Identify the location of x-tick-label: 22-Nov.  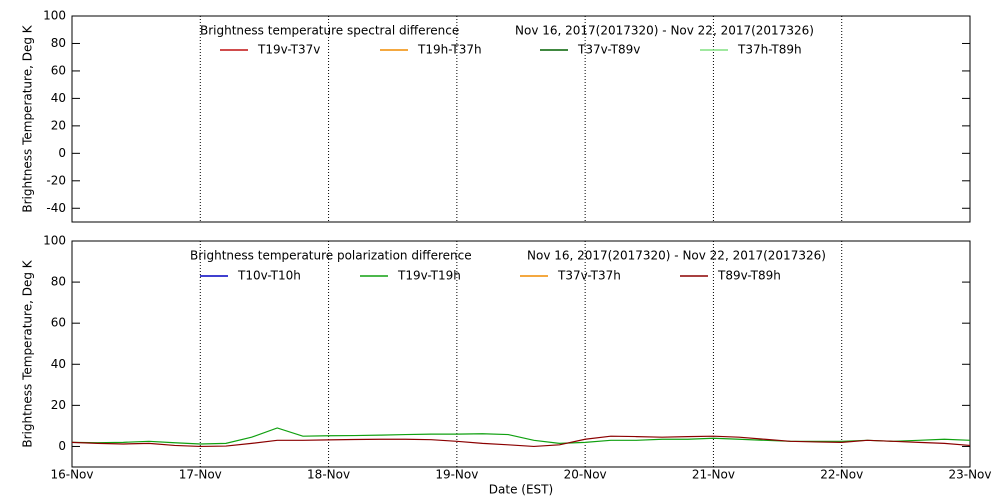
(841, 475).